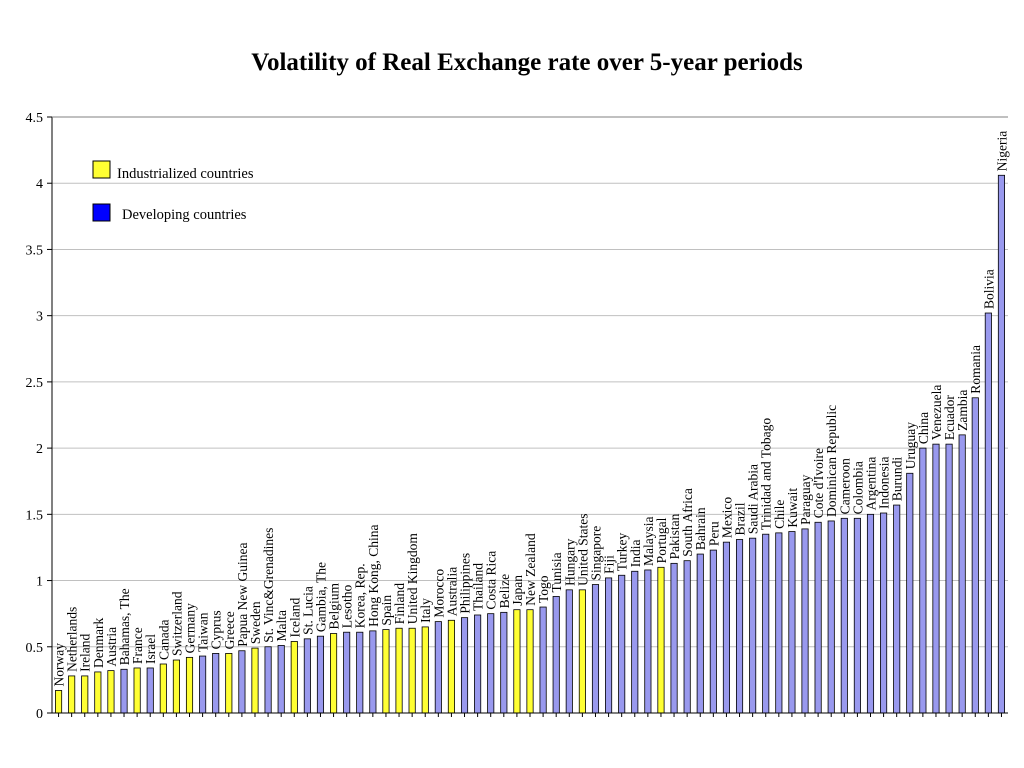 The width and height of the screenshot is (1024, 768). Describe the element at coordinates (242, 595) in the screenshot. I see `bar-label: Papua New Guinea` at that location.